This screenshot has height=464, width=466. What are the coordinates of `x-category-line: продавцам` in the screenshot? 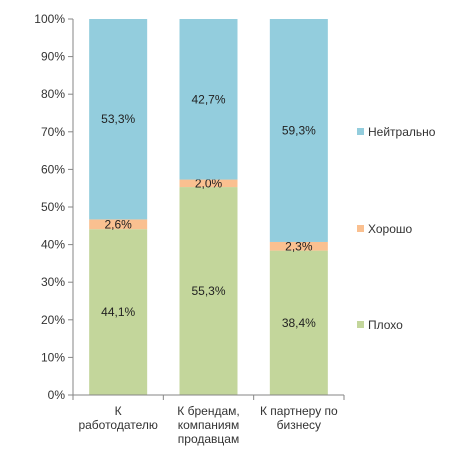 It's located at (208, 439).